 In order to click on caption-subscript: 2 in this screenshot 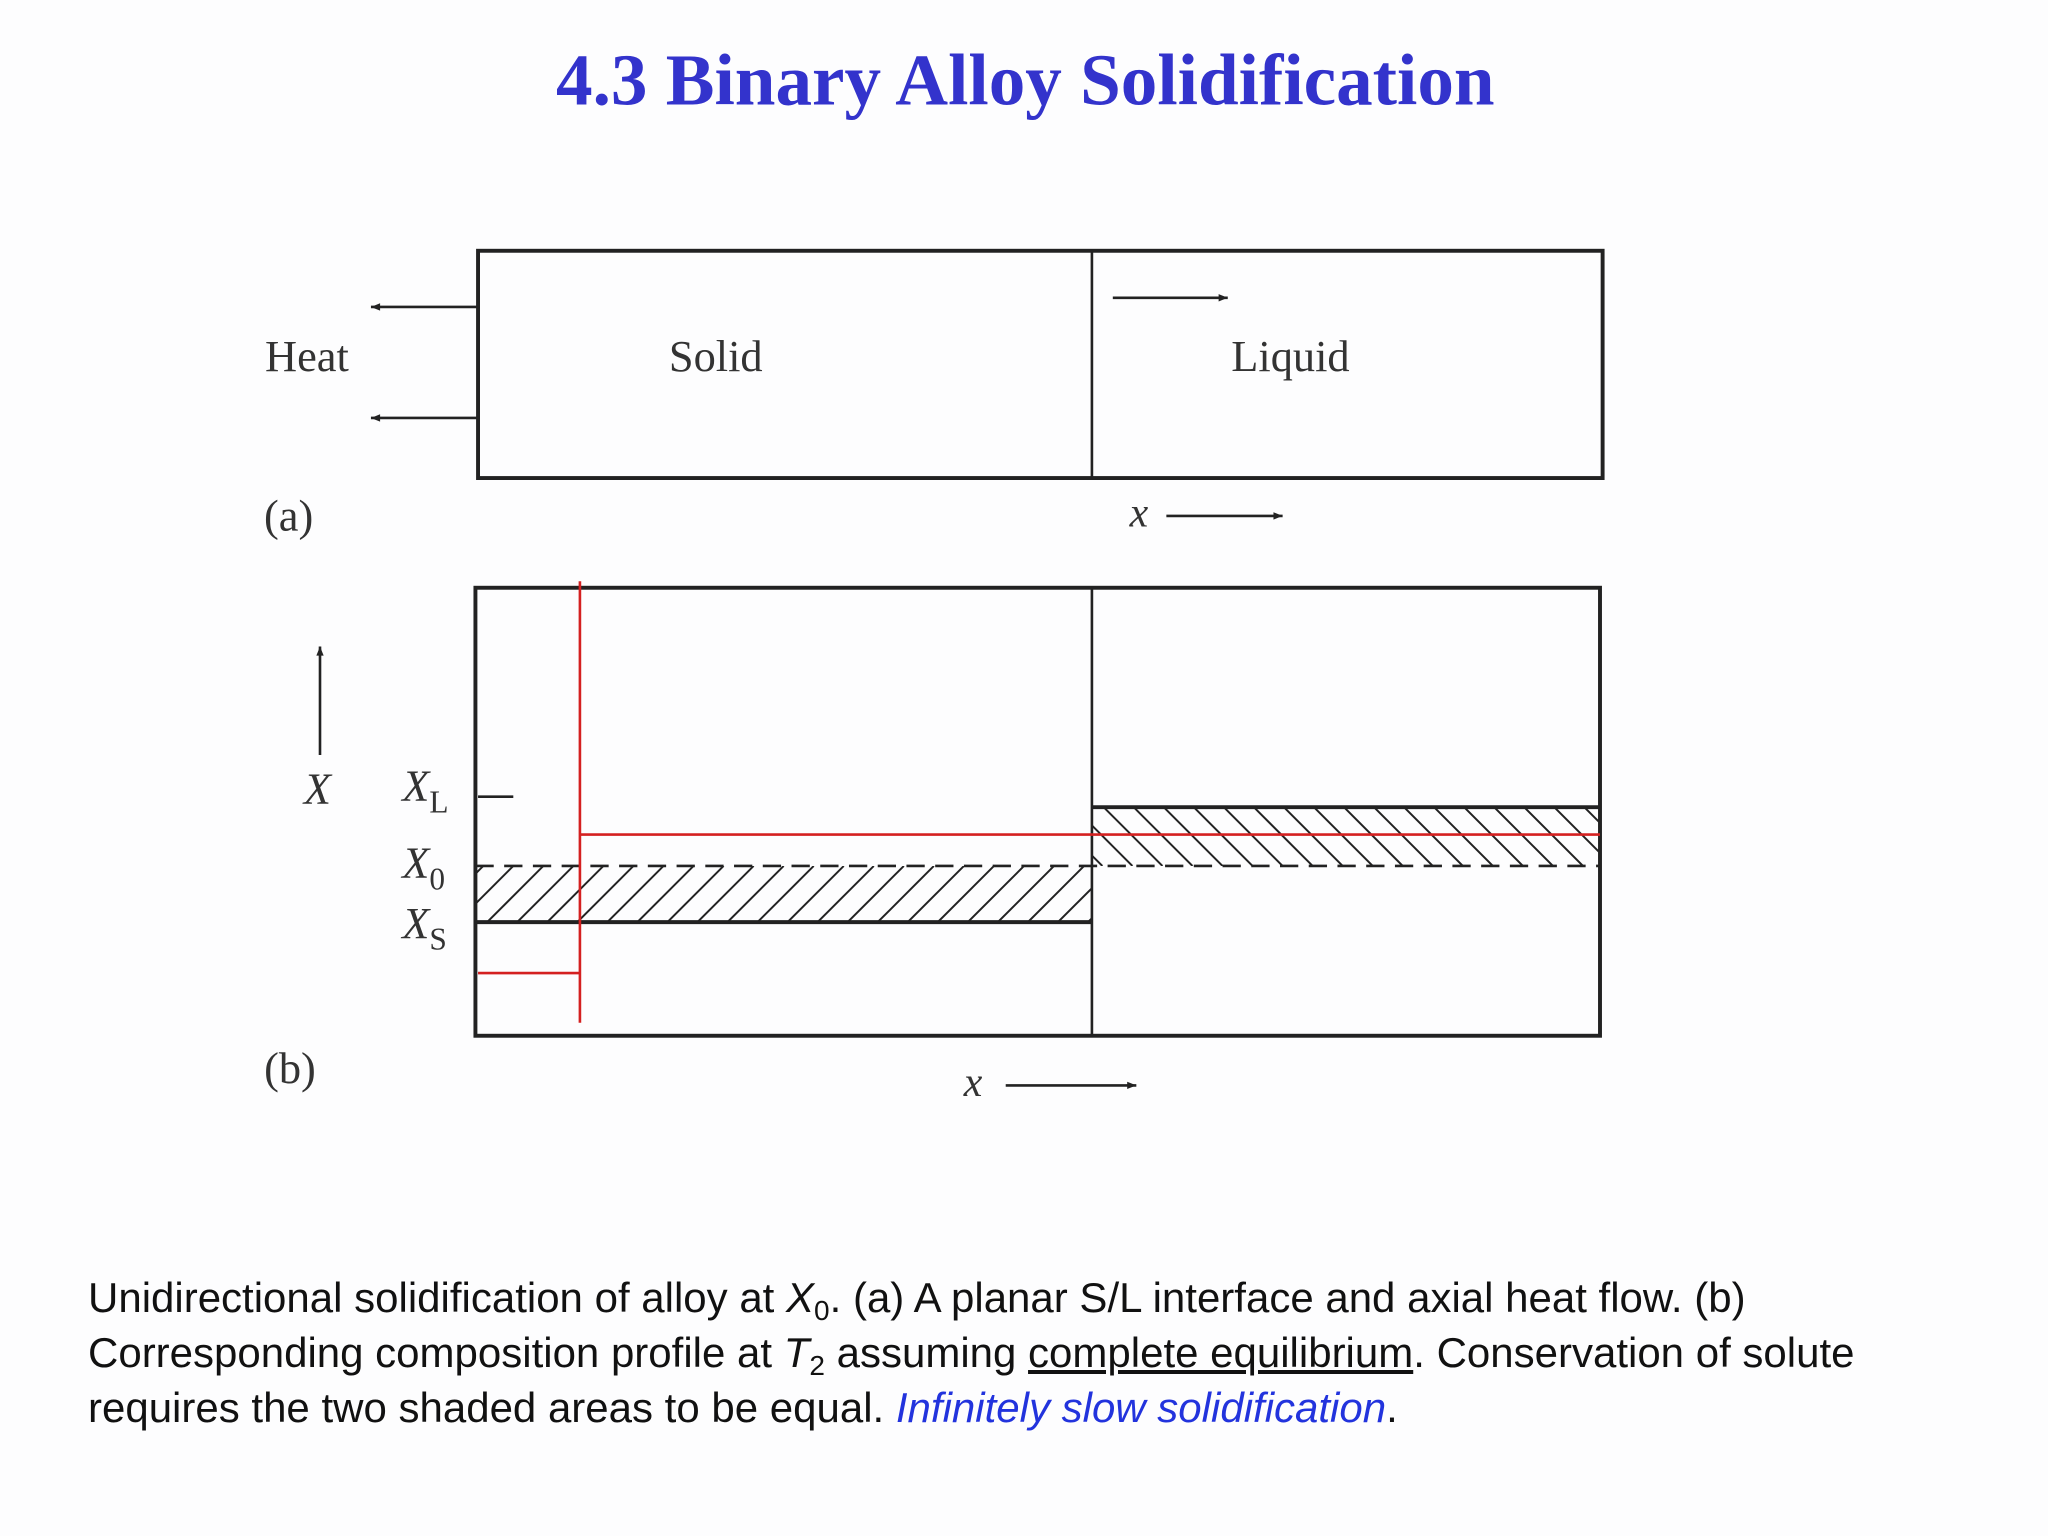, I will do `click(817, 1365)`.